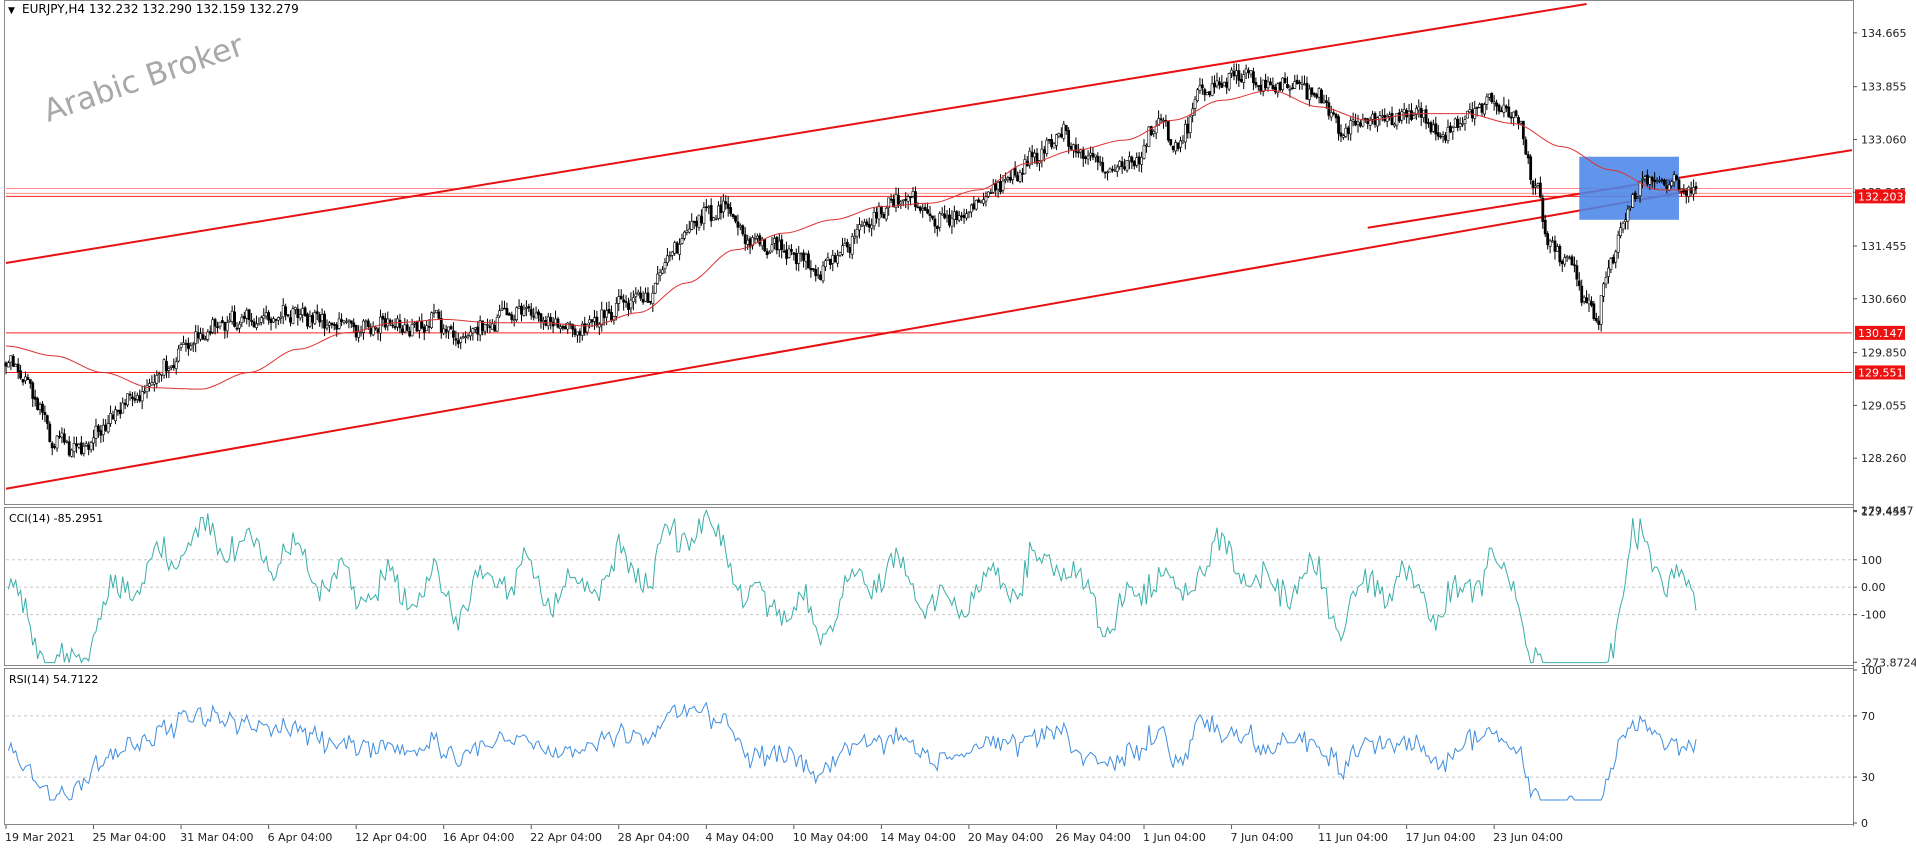  I want to click on rsi-line, so click(852, 751).